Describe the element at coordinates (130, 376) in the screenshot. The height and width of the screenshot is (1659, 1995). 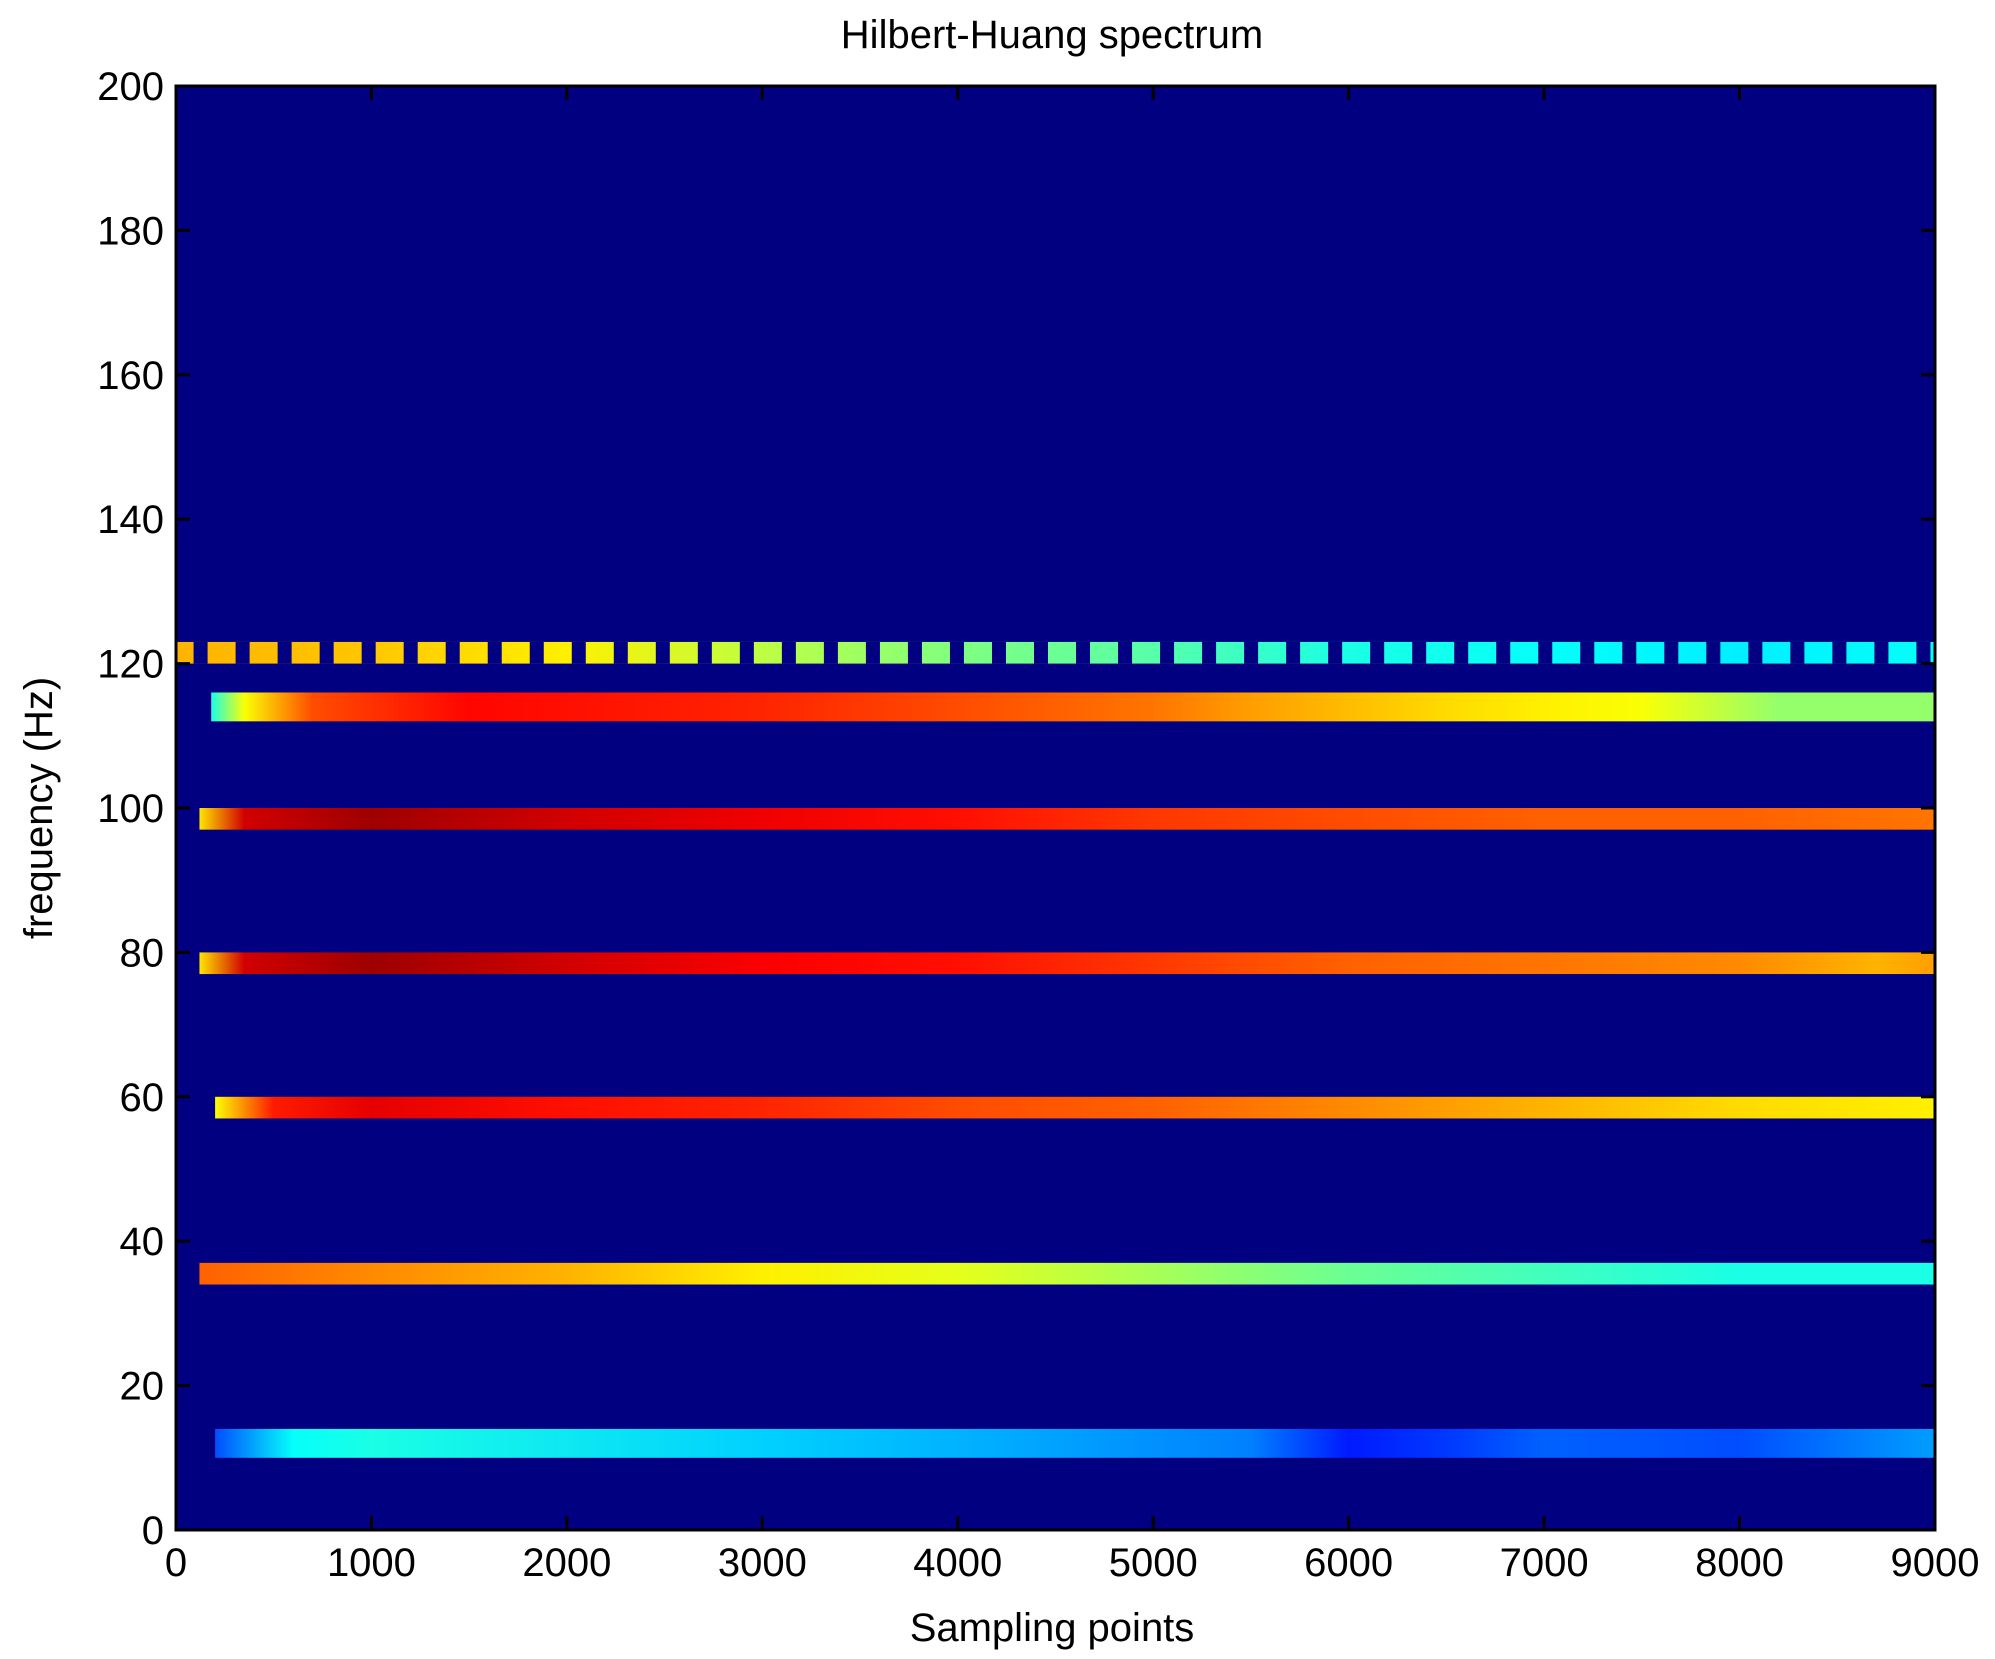
I see `y-tick-label: 160` at that location.